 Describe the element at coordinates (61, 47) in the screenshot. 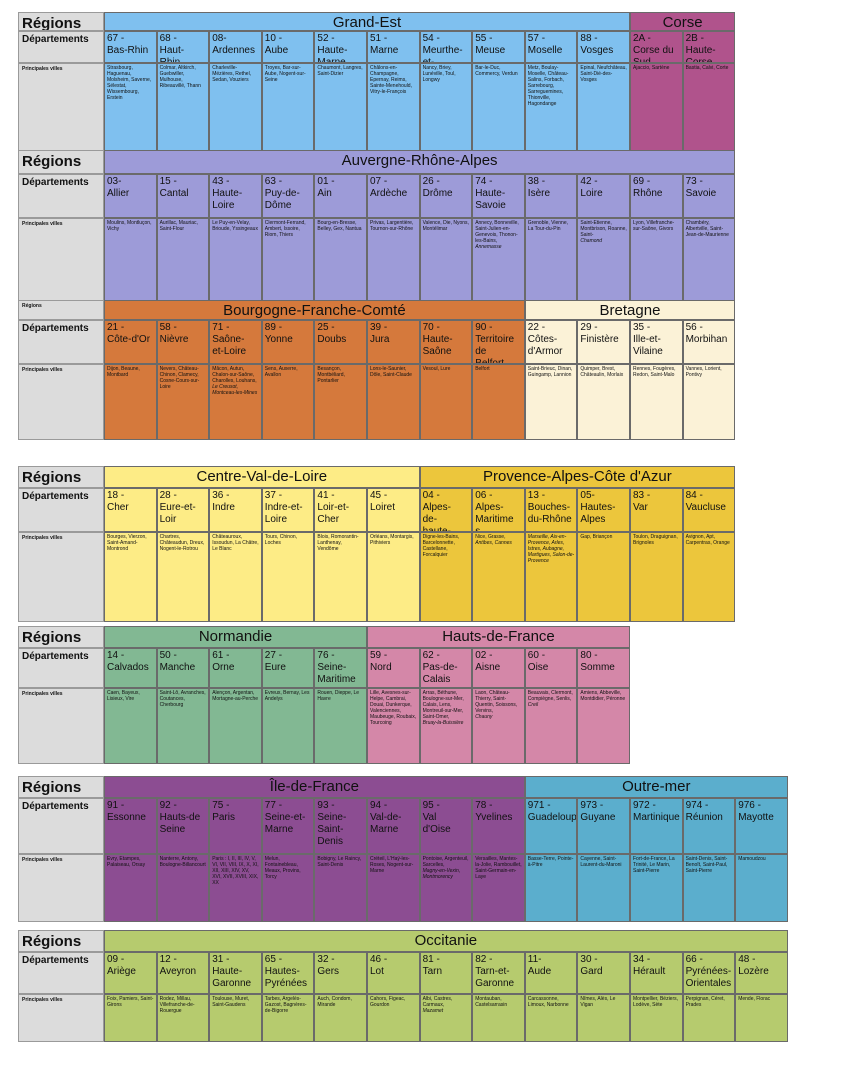

I see `row-label-departements: Départements` at that location.